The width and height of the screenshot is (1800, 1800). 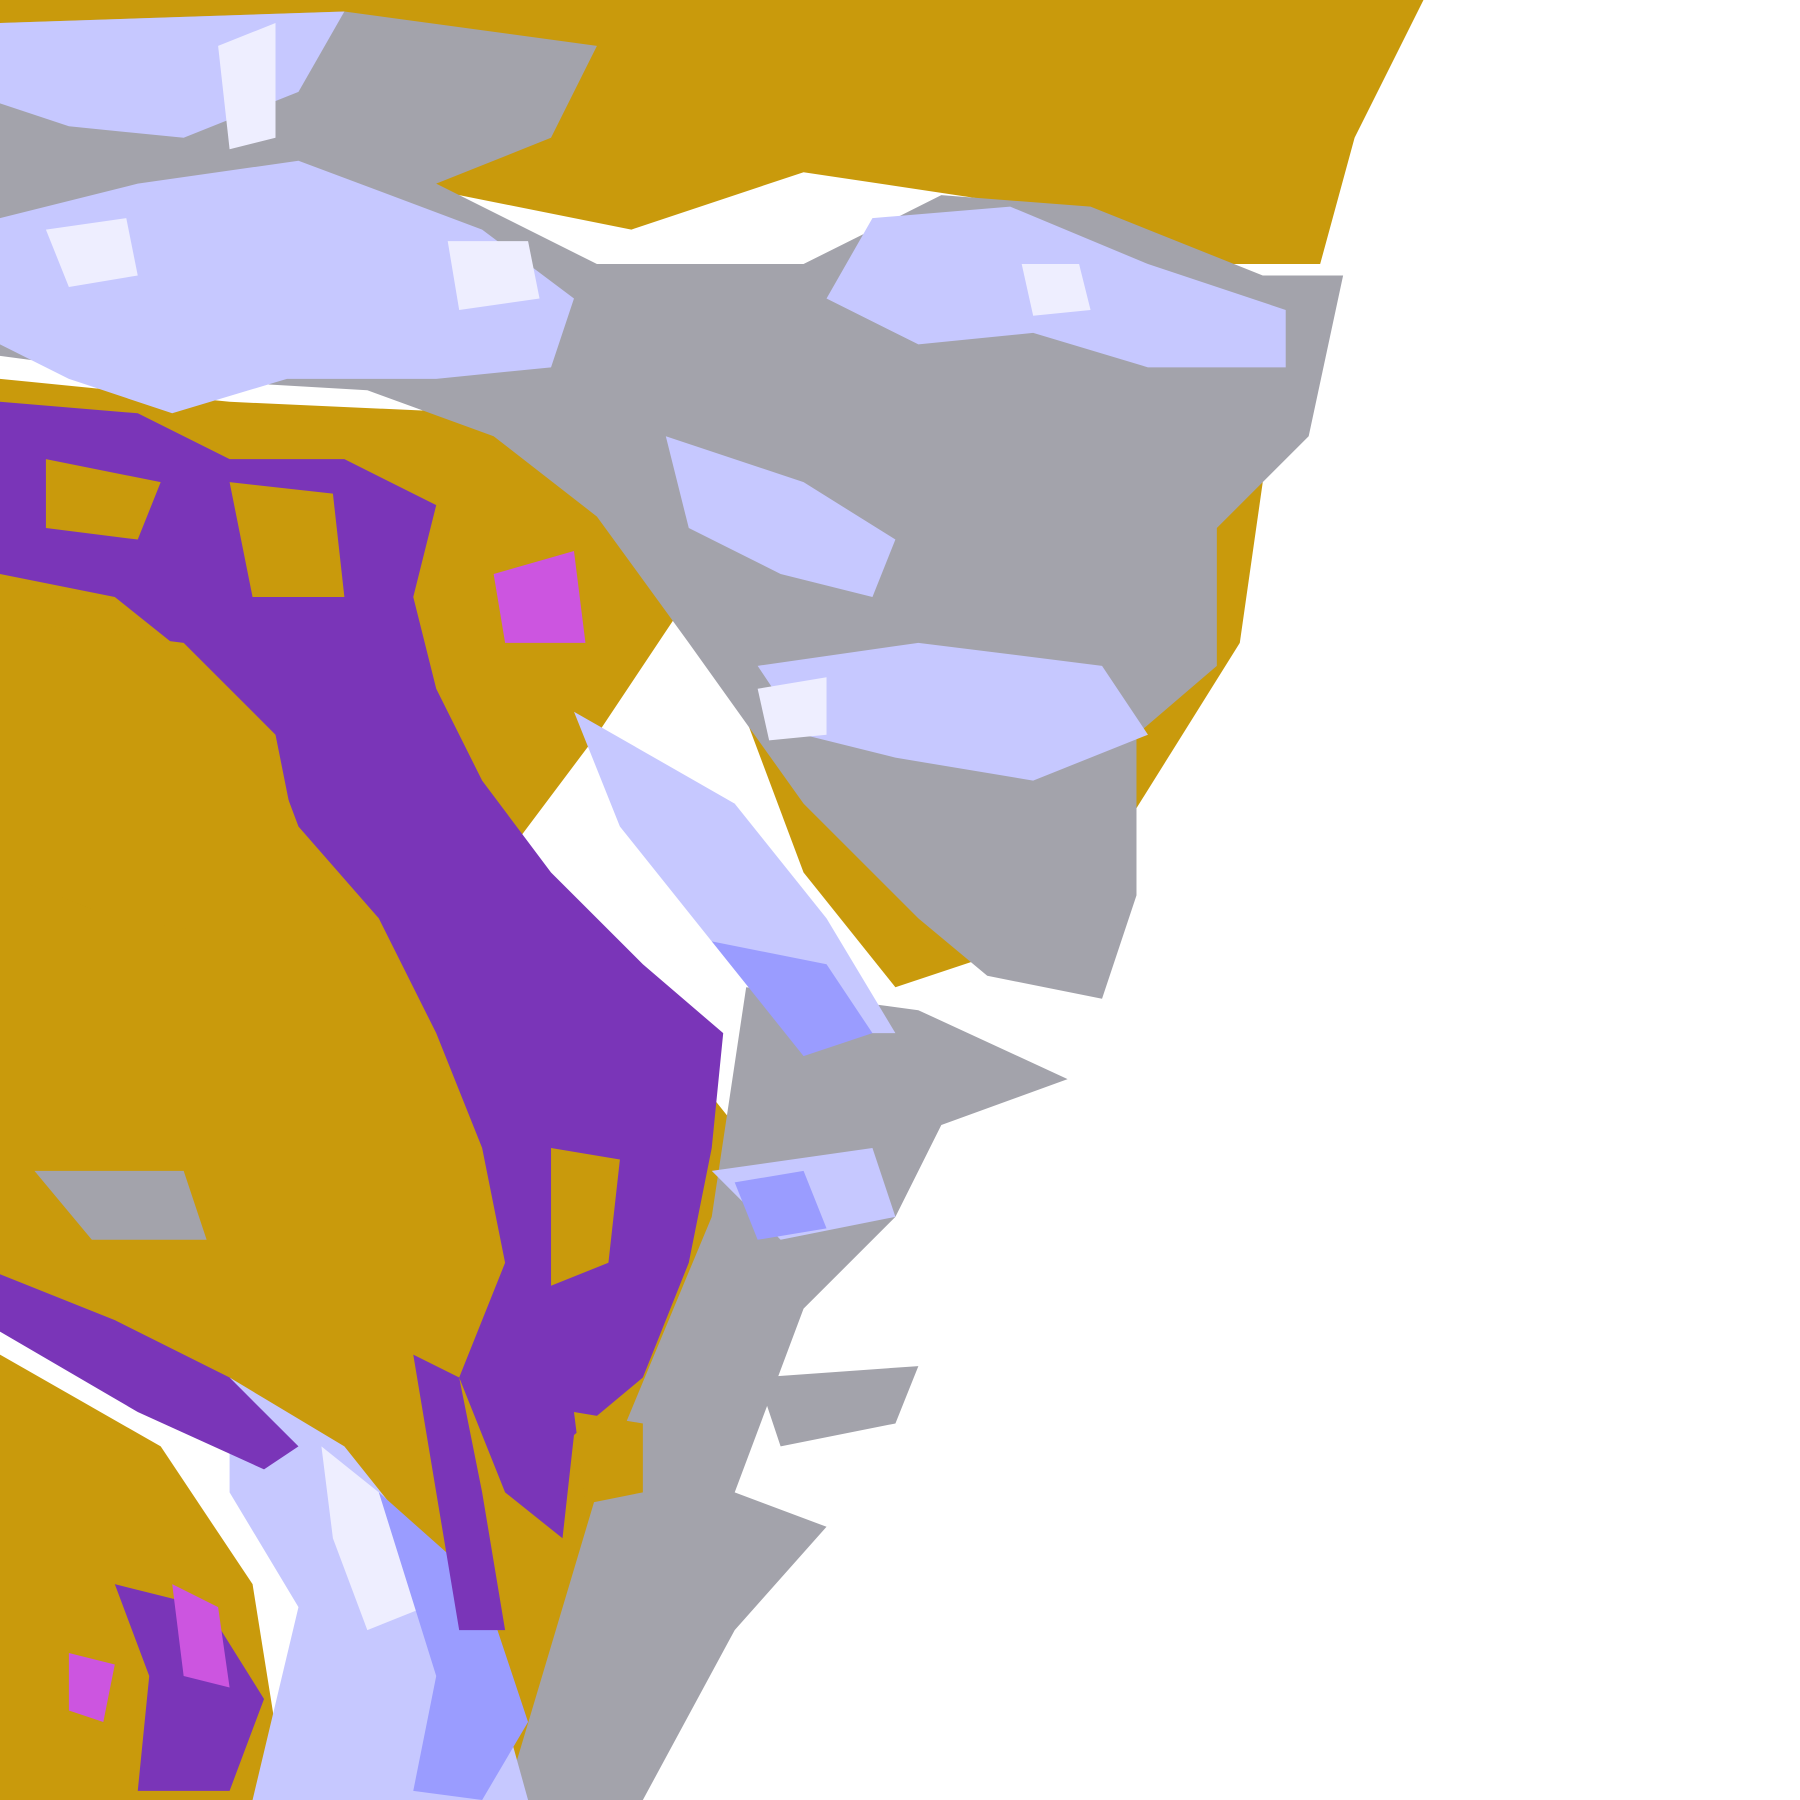 I want to click on periwinkle-cloud-layer, so click(x=625, y=1370).